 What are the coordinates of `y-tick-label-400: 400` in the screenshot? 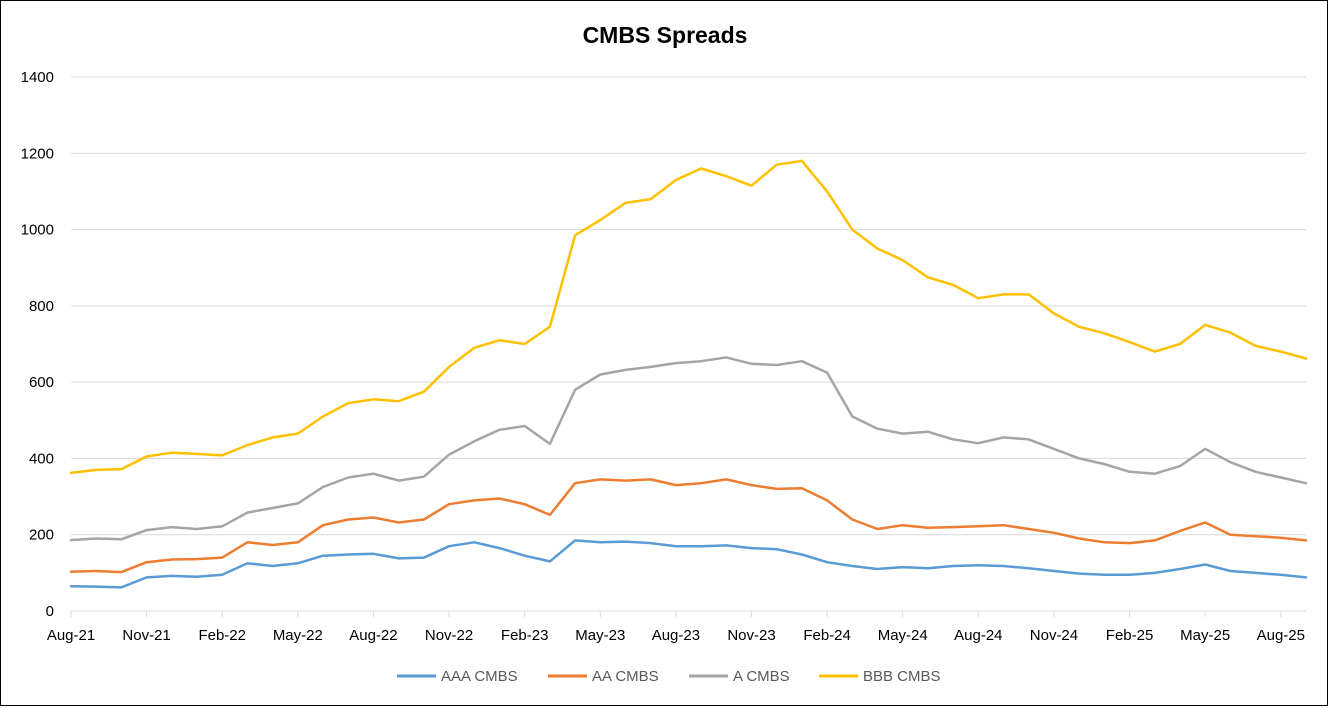 It's located at (41, 458).